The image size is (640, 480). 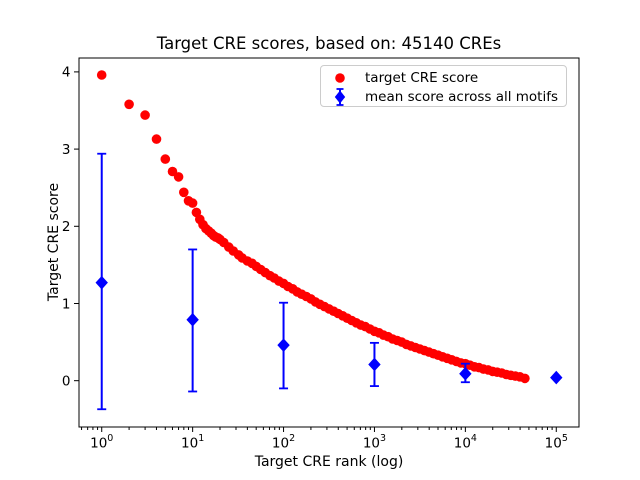 I want to click on blue-diamond-errorbar-marker-icon, so click(x=340, y=96).